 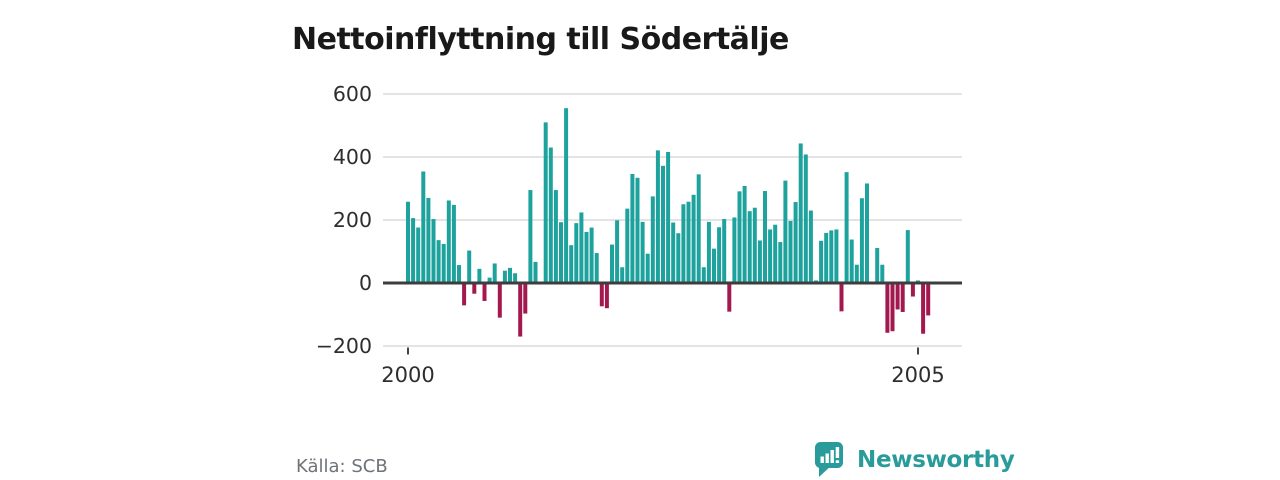 What do you see at coordinates (352, 94) in the screenshot?
I see `y-tick-label: 600` at bounding box center [352, 94].